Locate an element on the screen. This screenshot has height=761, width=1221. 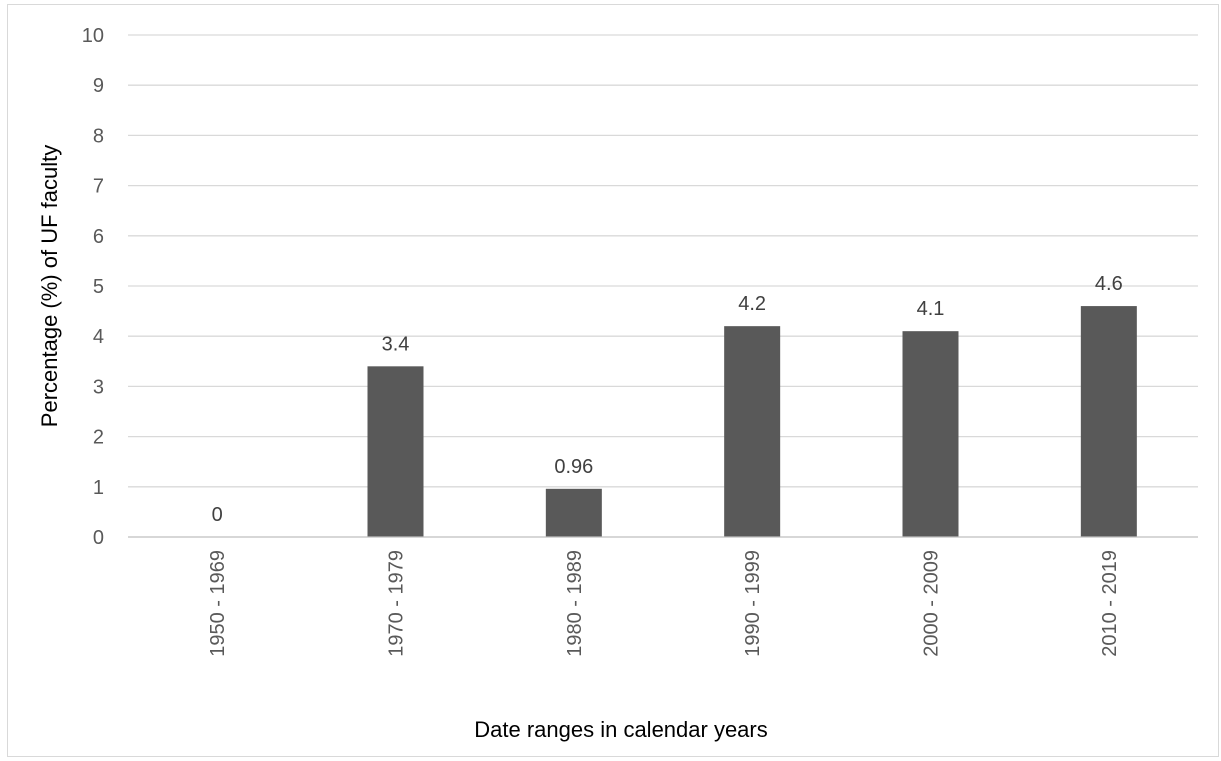
y-tick-label: 1 is located at coordinates (98, 488).